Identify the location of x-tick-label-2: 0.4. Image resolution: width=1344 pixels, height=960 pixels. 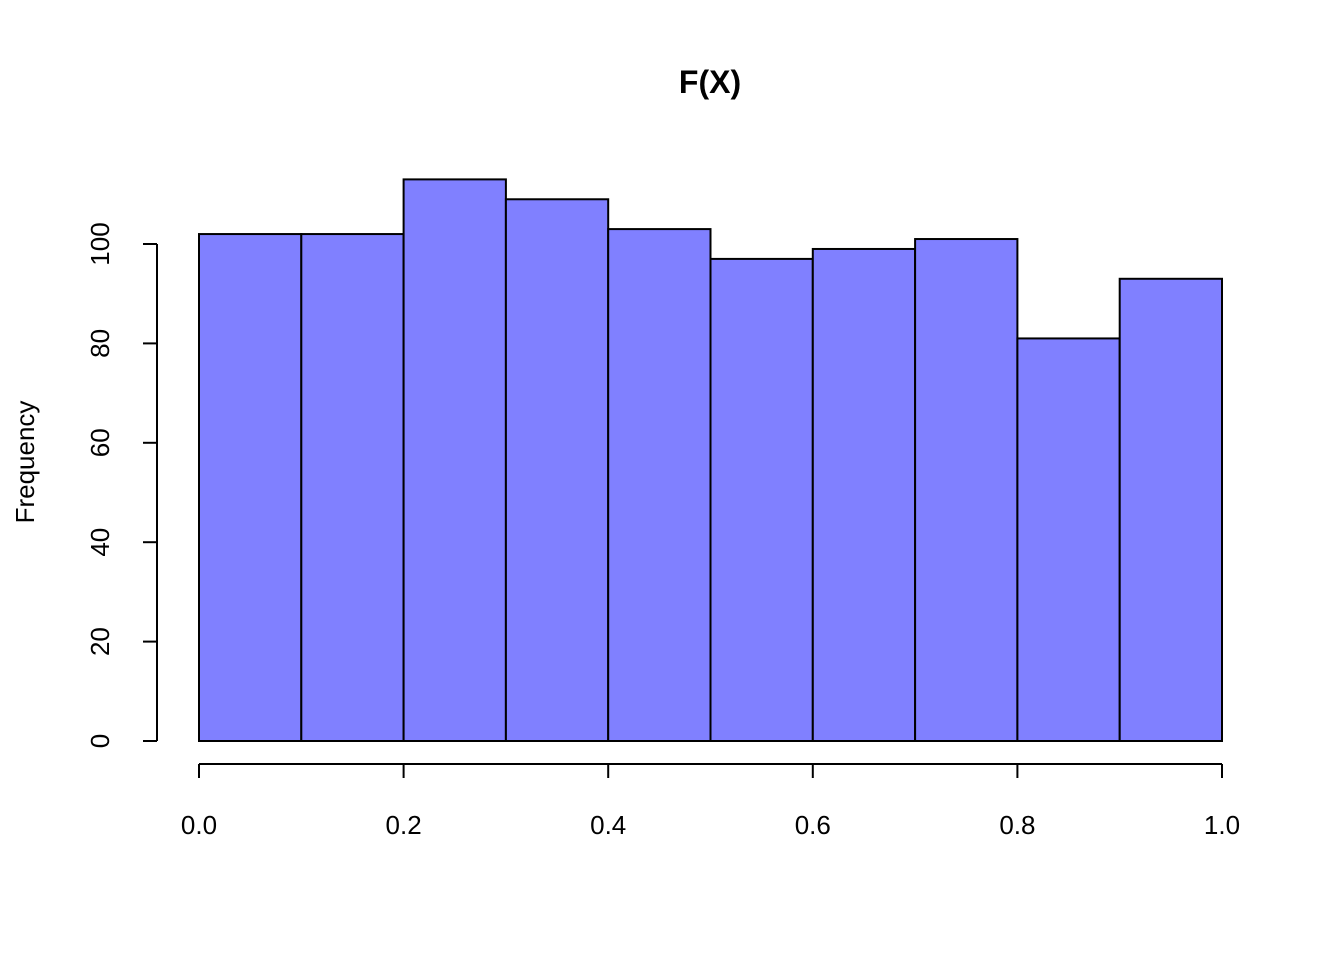
(608, 825).